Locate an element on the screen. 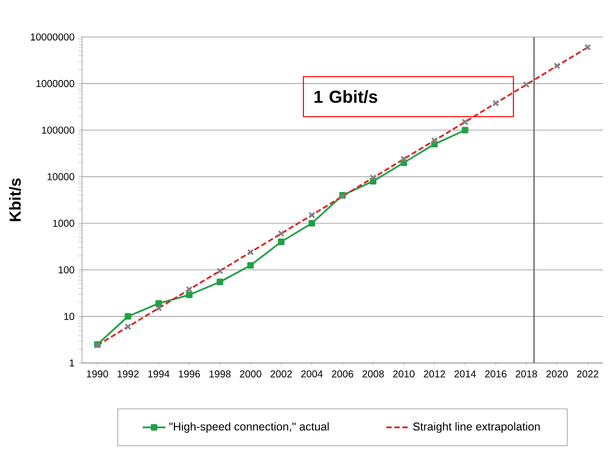 The image size is (612, 461). x-tick-label: 2010 is located at coordinates (404, 374).